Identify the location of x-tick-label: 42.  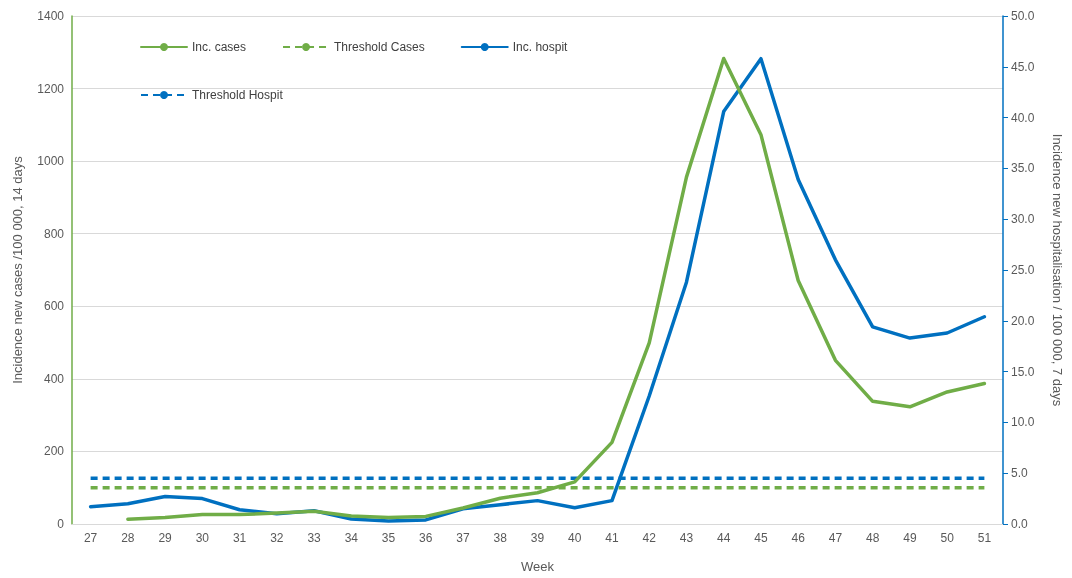
(649, 538).